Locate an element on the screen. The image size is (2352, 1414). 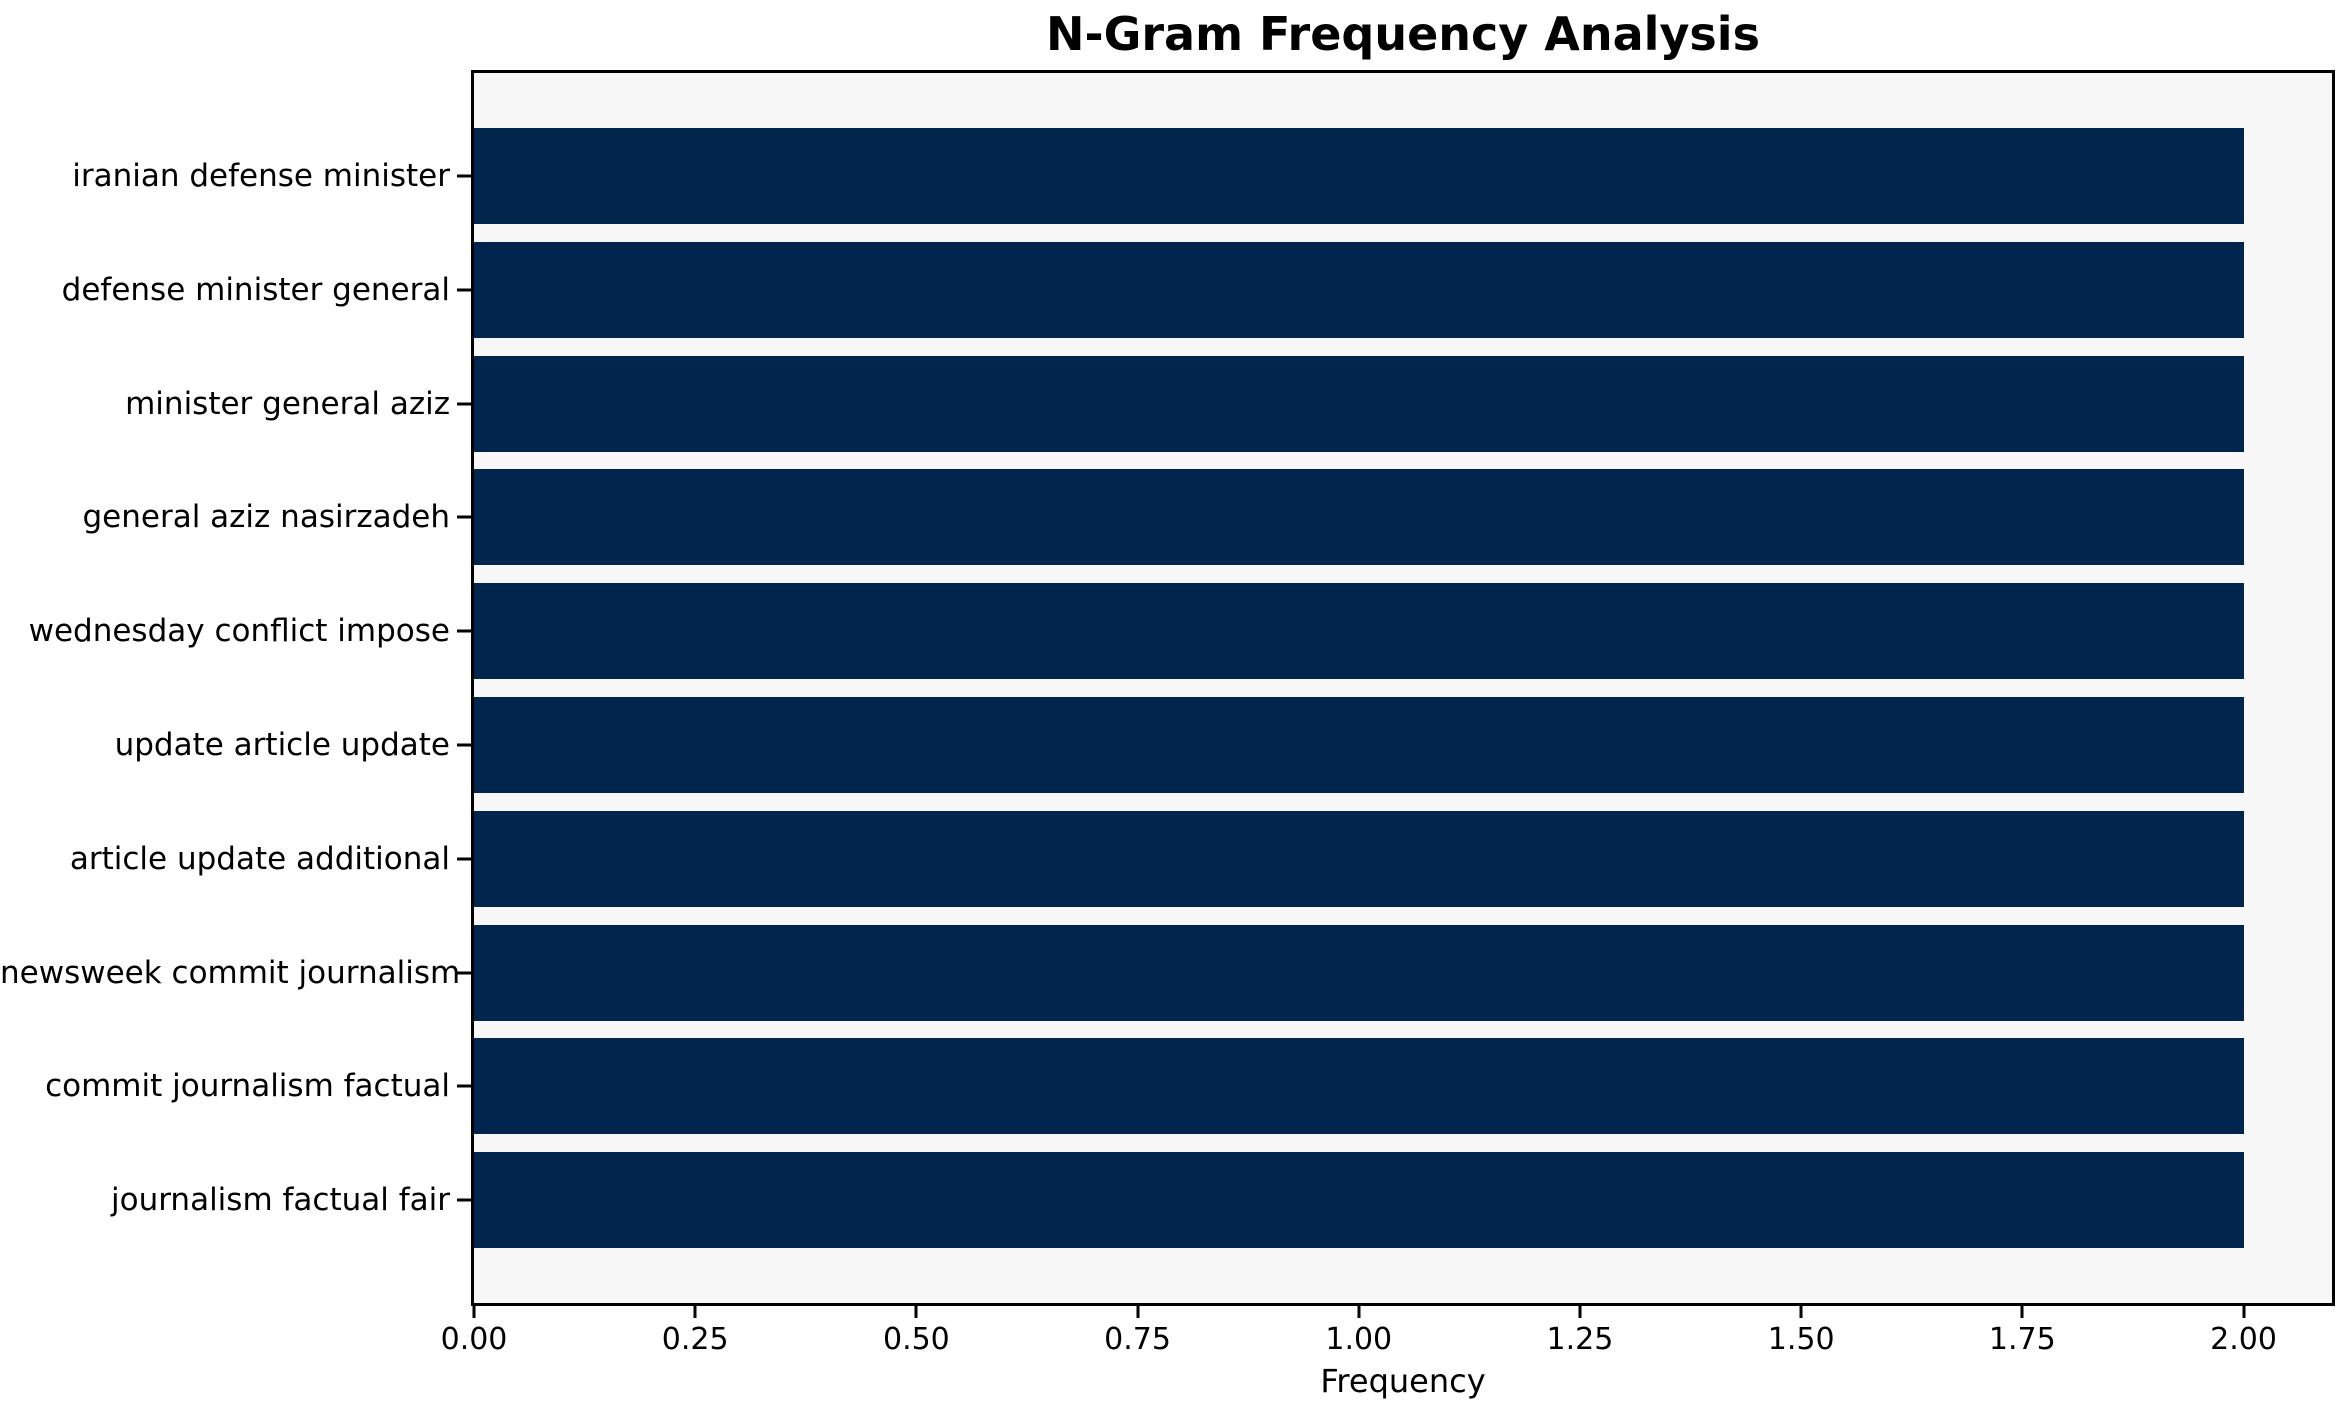
x-tick-label: 2.00 is located at coordinates (2243, 1339).